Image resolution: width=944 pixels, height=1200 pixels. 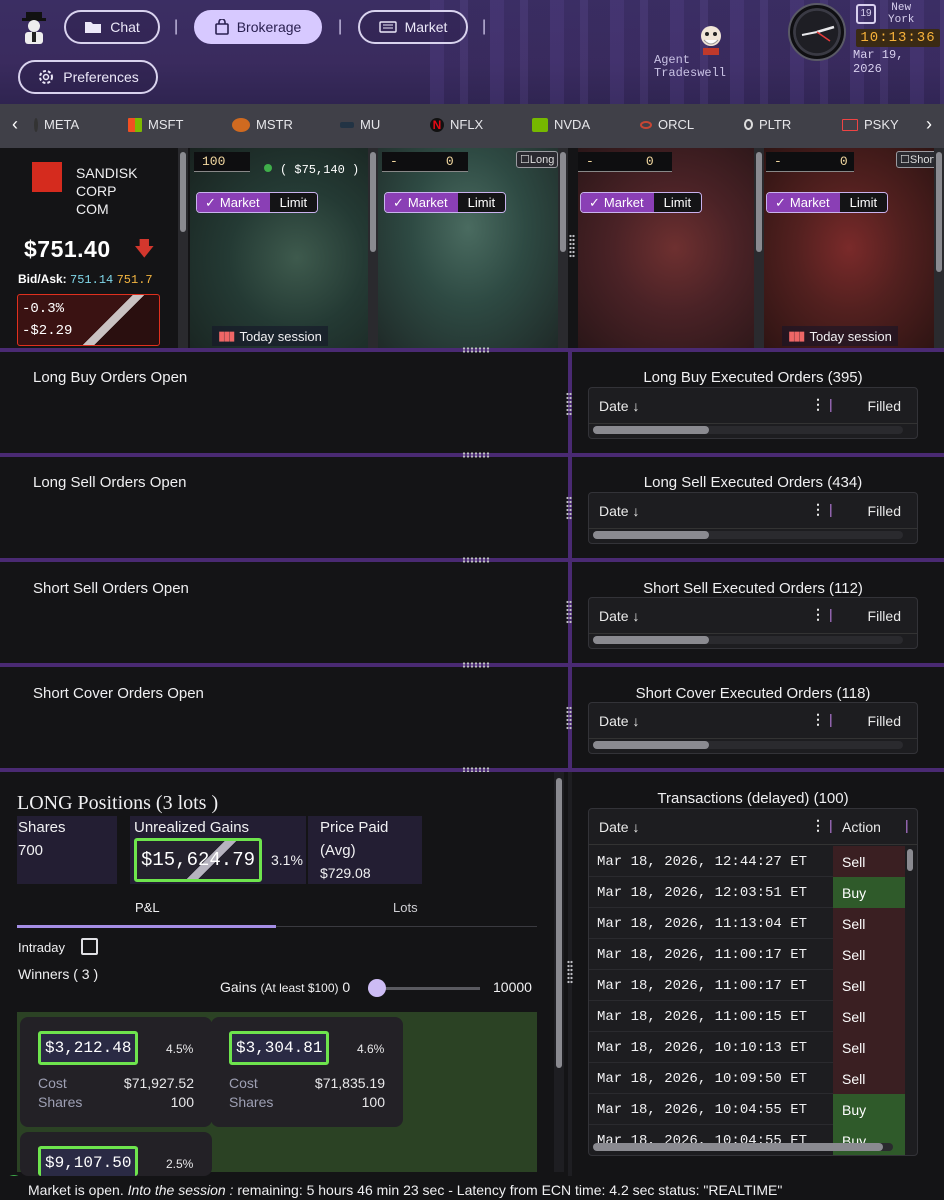 I want to click on positions-scrollbar, so click(x=559, y=972).